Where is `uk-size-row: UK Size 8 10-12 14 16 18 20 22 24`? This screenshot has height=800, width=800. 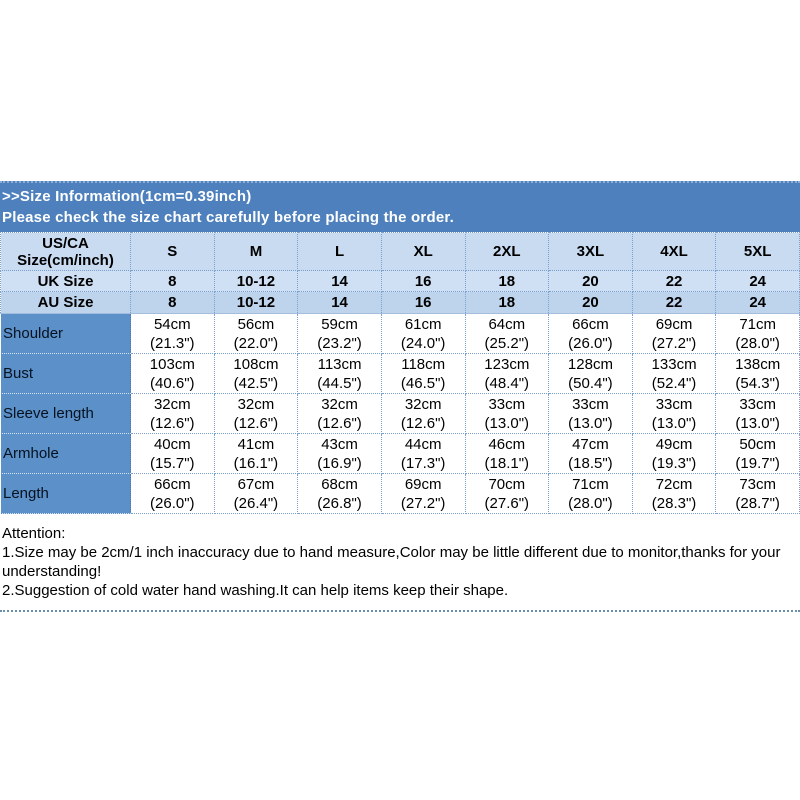 uk-size-row: UK Size 8 10-12 14 16 18 20 22 24 is located at coordinates (400, 281).